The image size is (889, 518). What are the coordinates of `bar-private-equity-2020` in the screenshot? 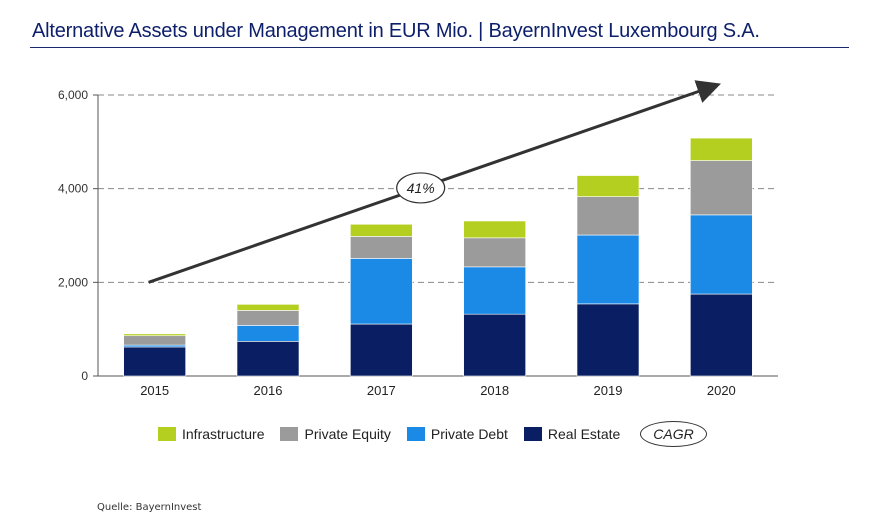 It's located at (721, 188).